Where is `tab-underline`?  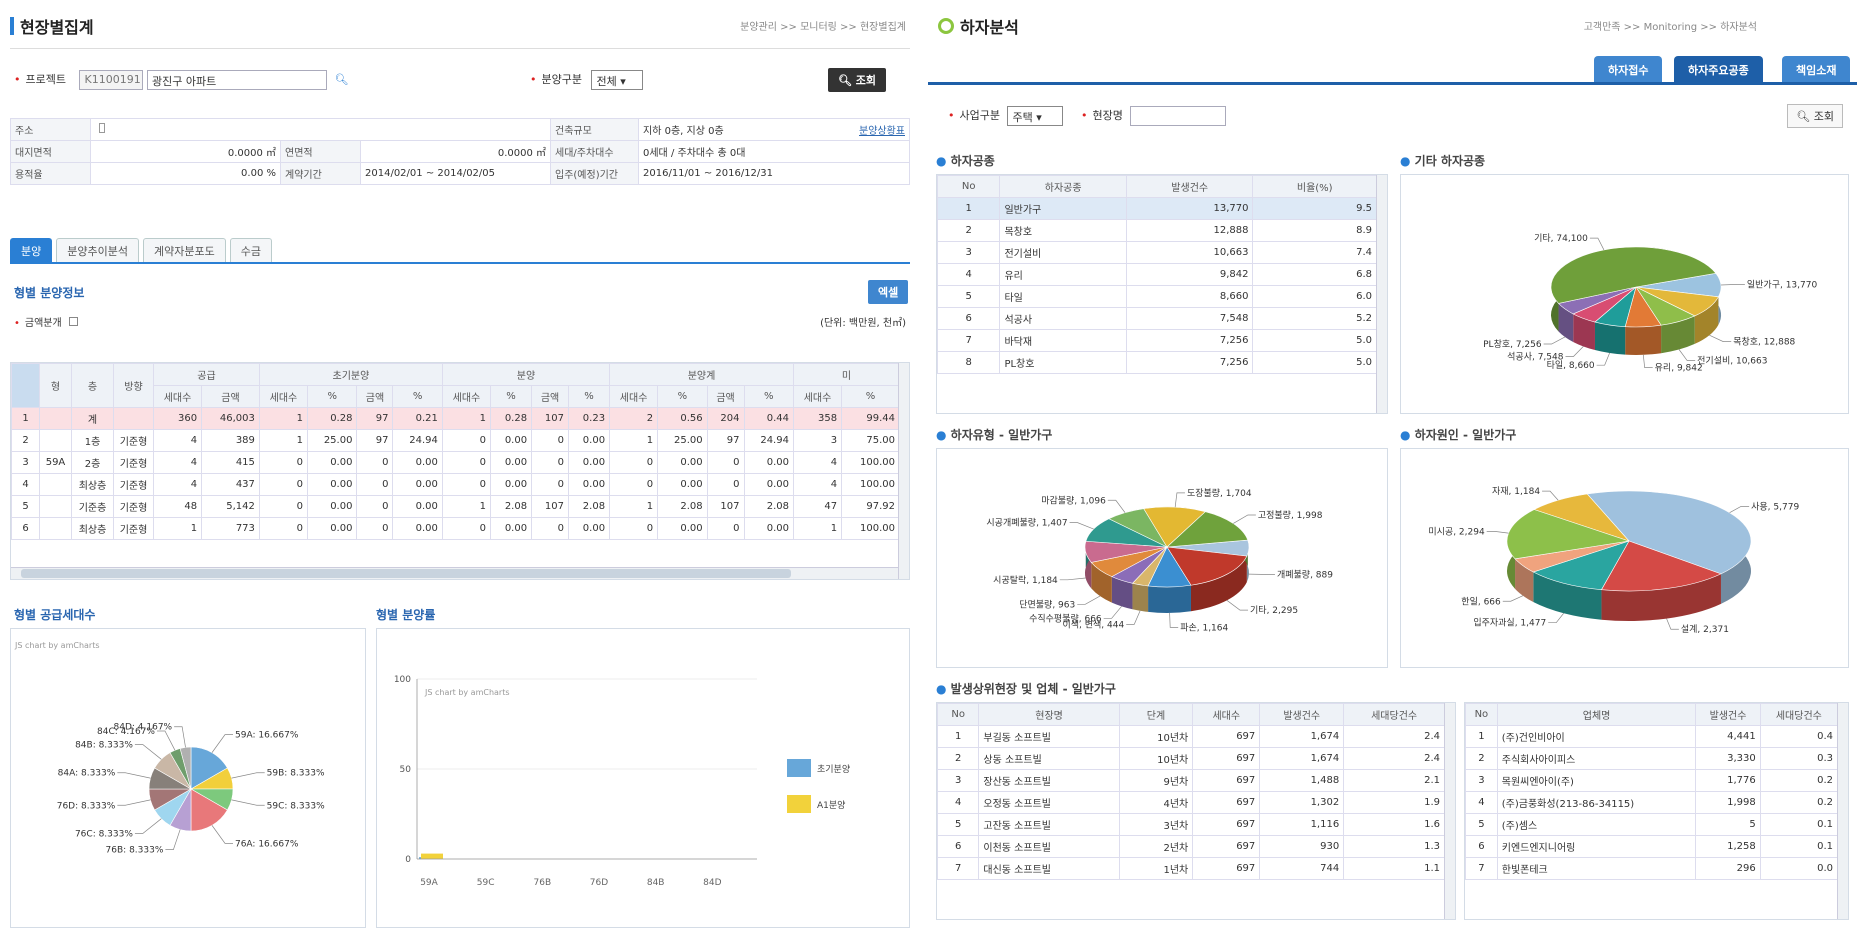 tab-underline is located at coordinates (460, 263).